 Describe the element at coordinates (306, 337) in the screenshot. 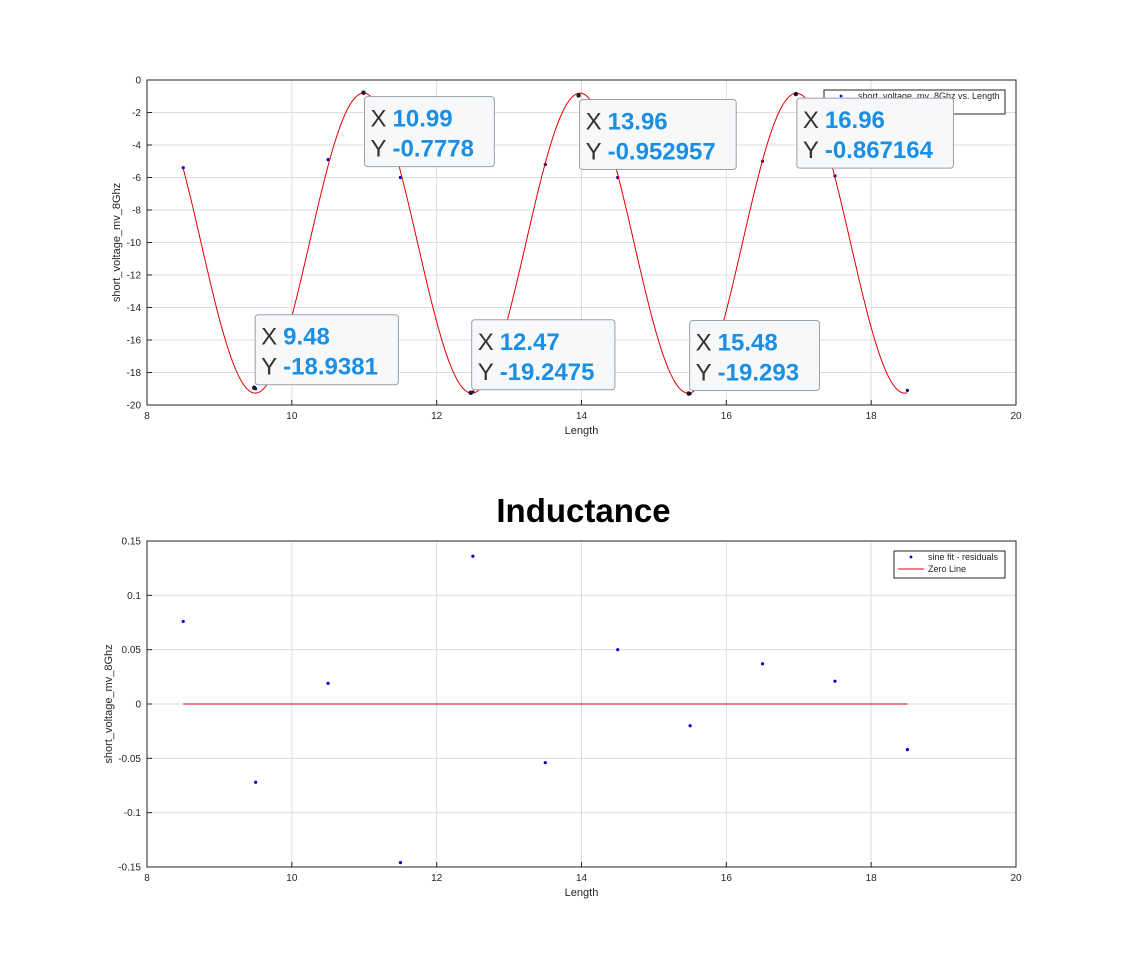

I see `datatip-x-value: 9.48` at that location.